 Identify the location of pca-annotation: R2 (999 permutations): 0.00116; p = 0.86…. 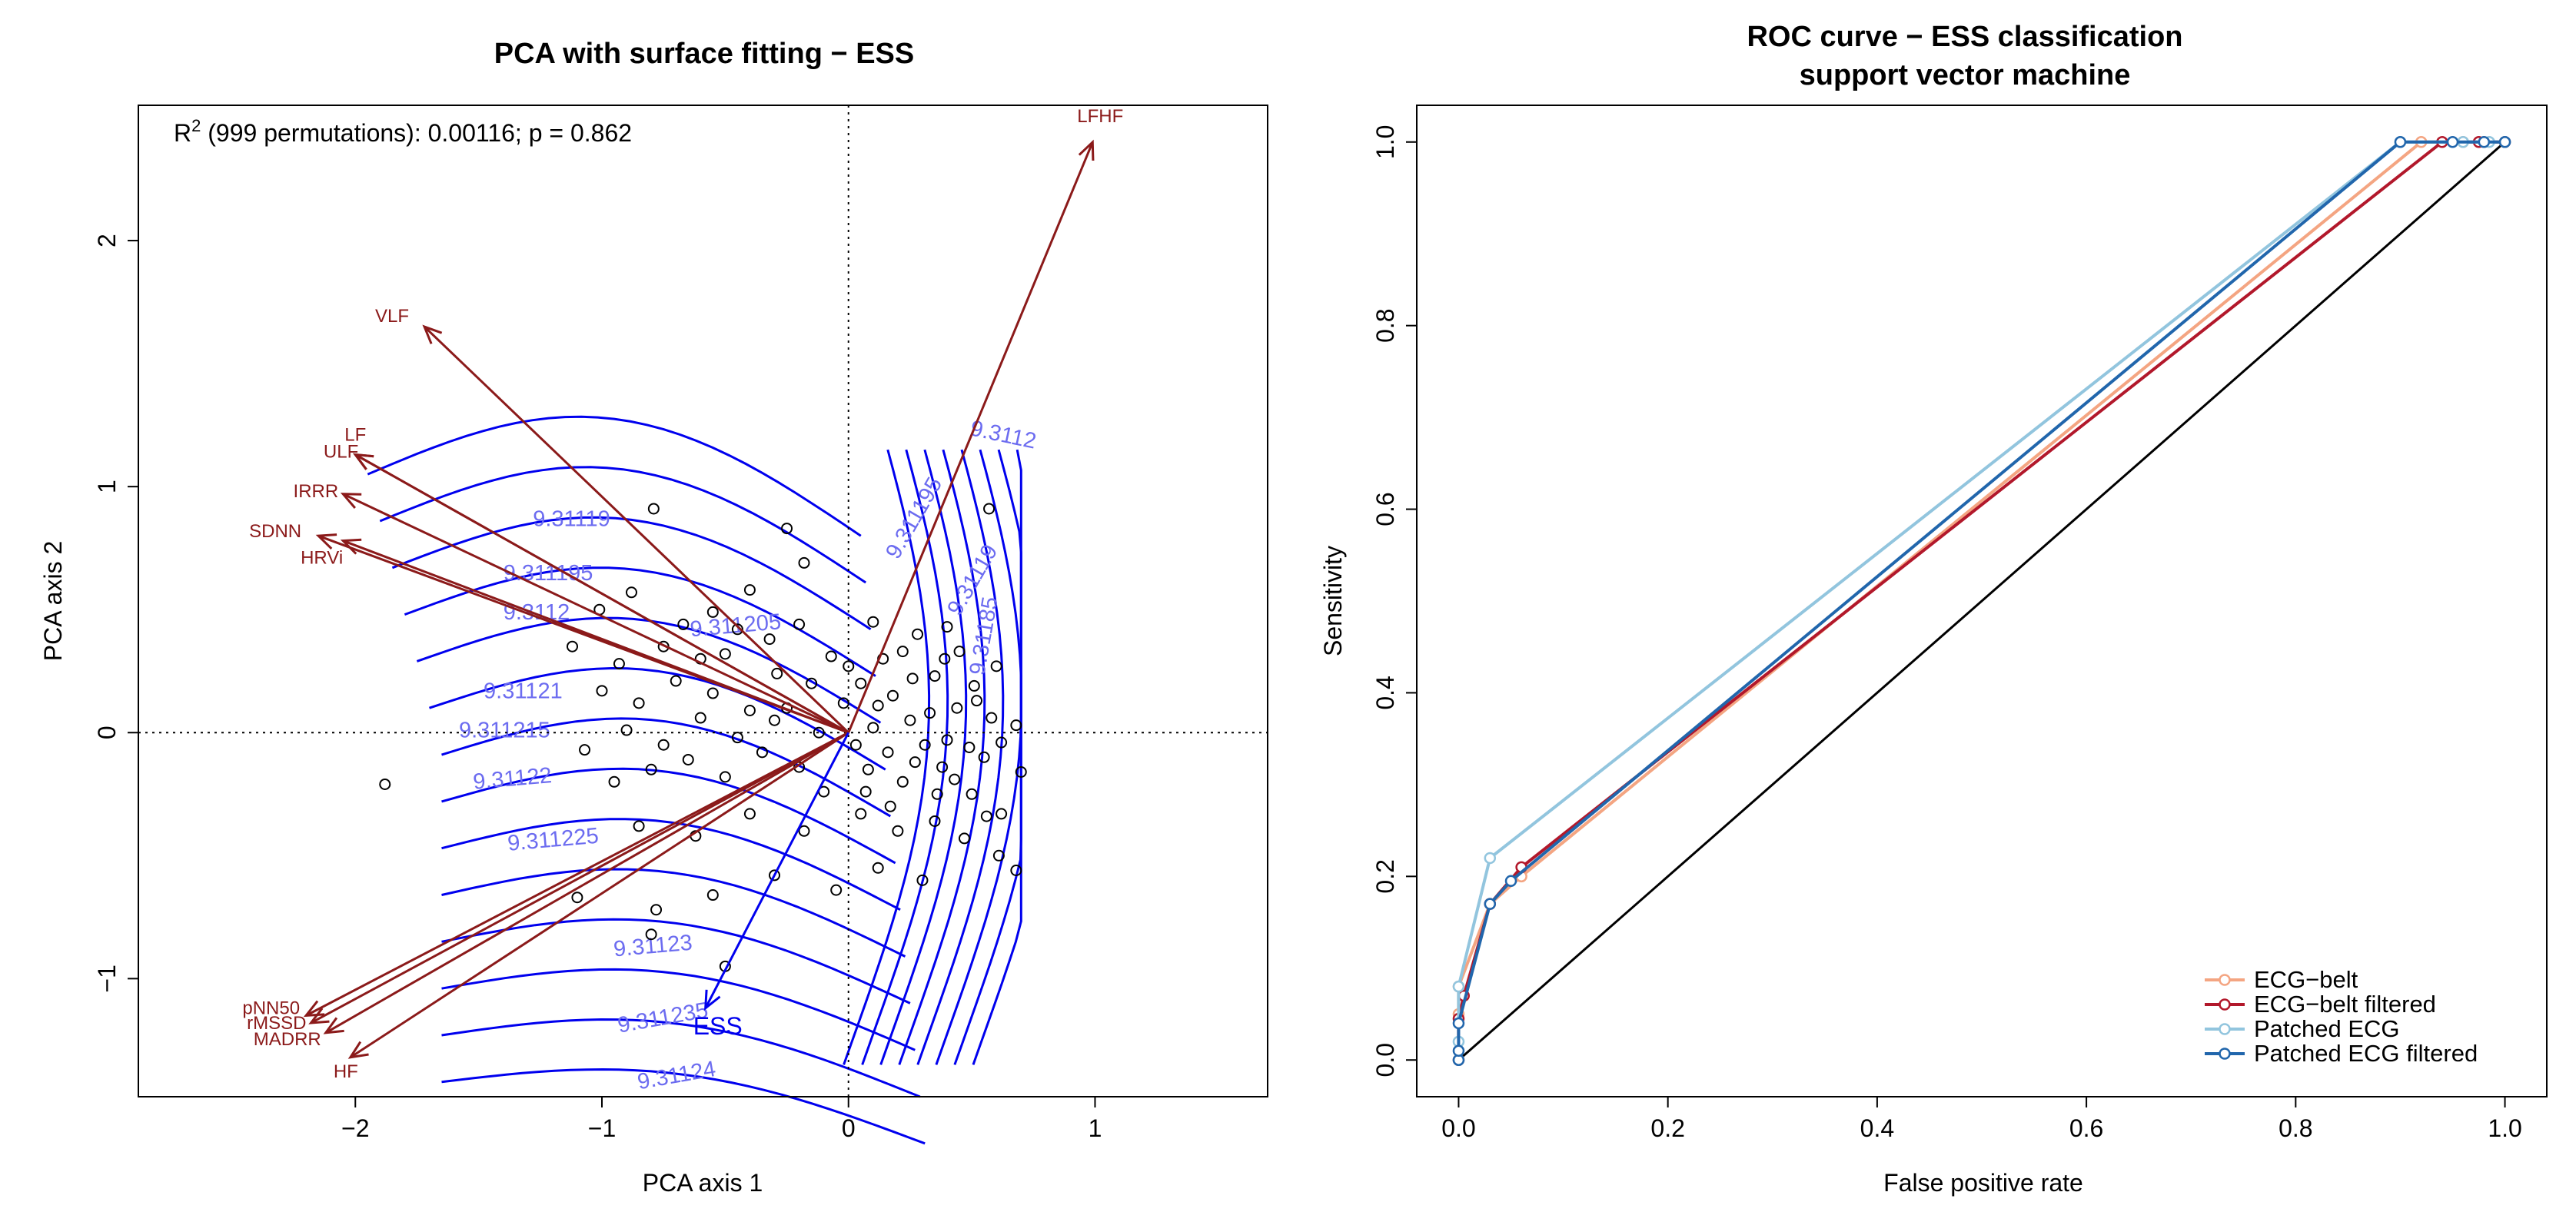
(403, 131).